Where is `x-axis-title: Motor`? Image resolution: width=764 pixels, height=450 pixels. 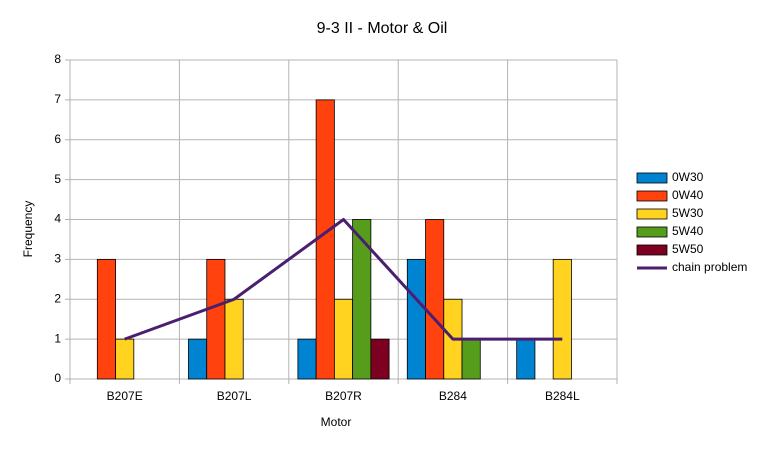
x-axis-title: Motor is located at coordinates (336, 422).